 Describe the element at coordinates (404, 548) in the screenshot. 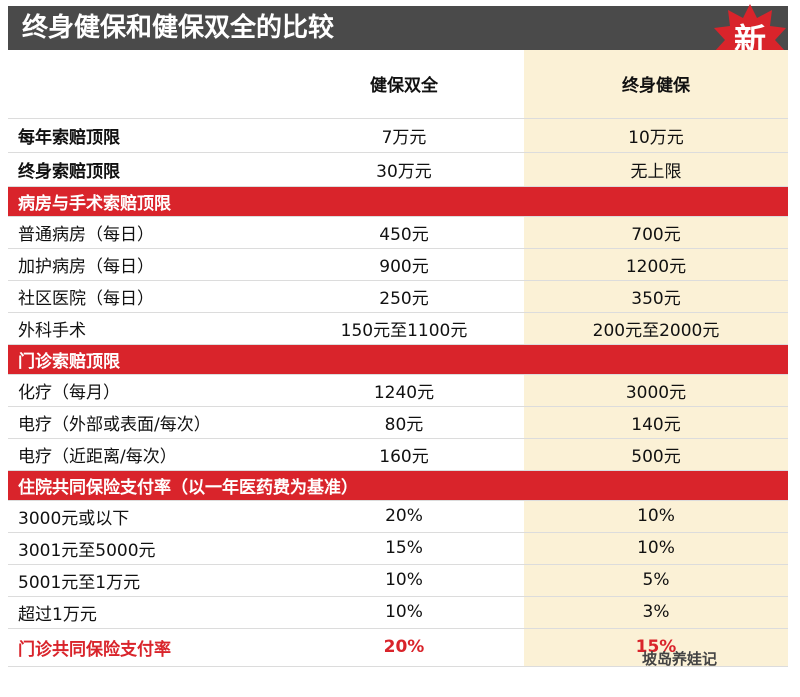

I see `plan-a-value: 15%` at that location.